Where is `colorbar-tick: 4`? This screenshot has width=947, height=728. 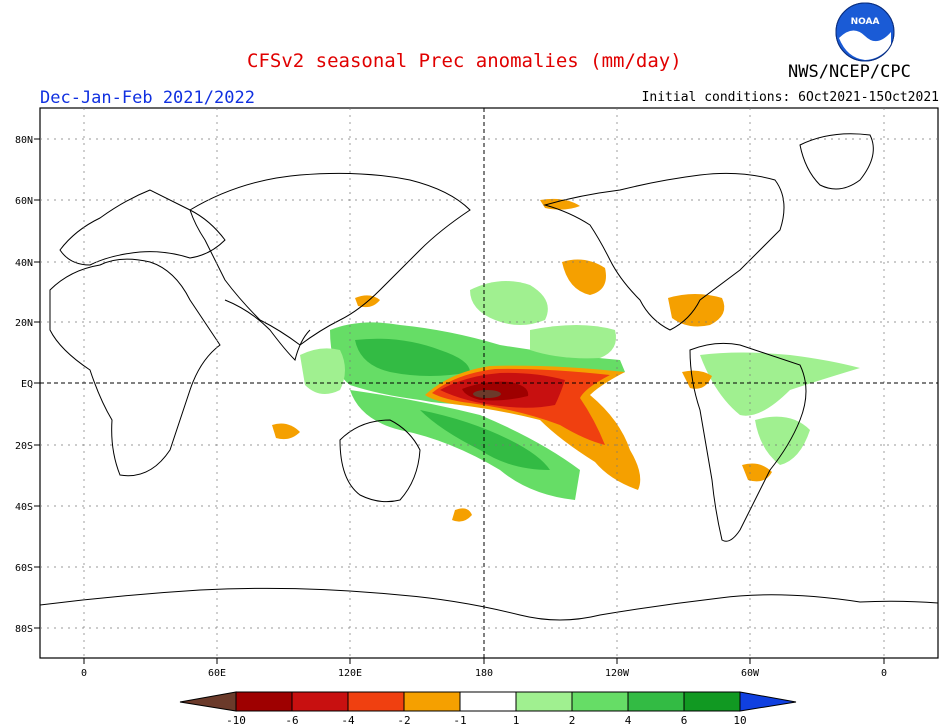 colorbar-tick: 4 is located at coordinates (628, 720).